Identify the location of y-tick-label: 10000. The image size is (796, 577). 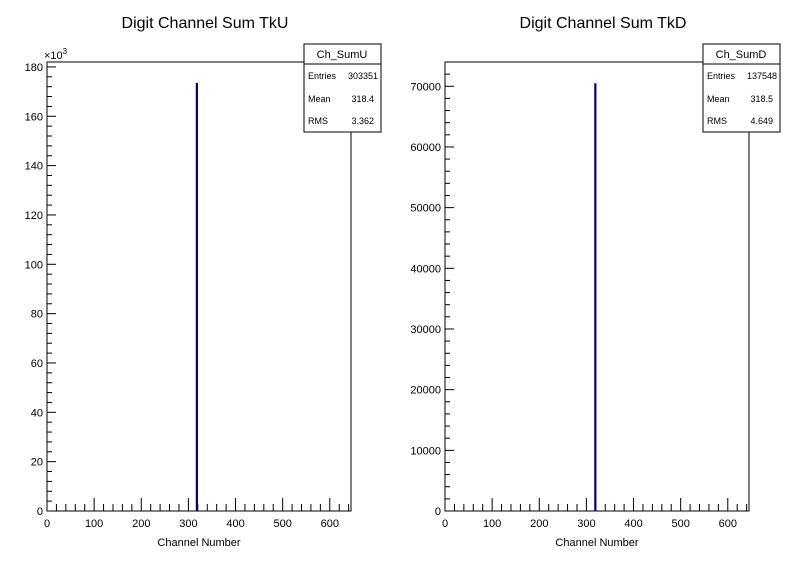
(425, 451).